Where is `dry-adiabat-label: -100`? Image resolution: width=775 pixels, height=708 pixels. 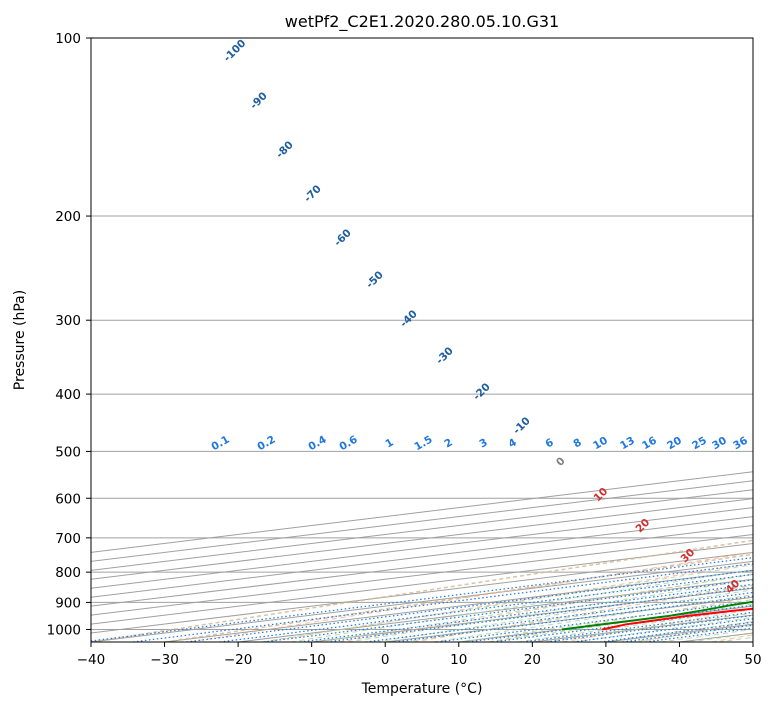 dry-adiabat-label: -100 is located at coordinates (234, 50).